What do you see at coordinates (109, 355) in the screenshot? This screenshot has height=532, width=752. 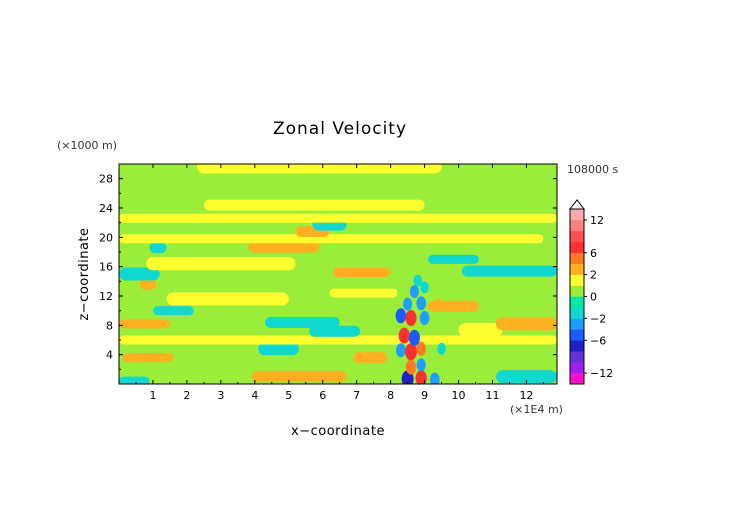 I see `z-tick-label: 4` at bounding box center [109, 355].